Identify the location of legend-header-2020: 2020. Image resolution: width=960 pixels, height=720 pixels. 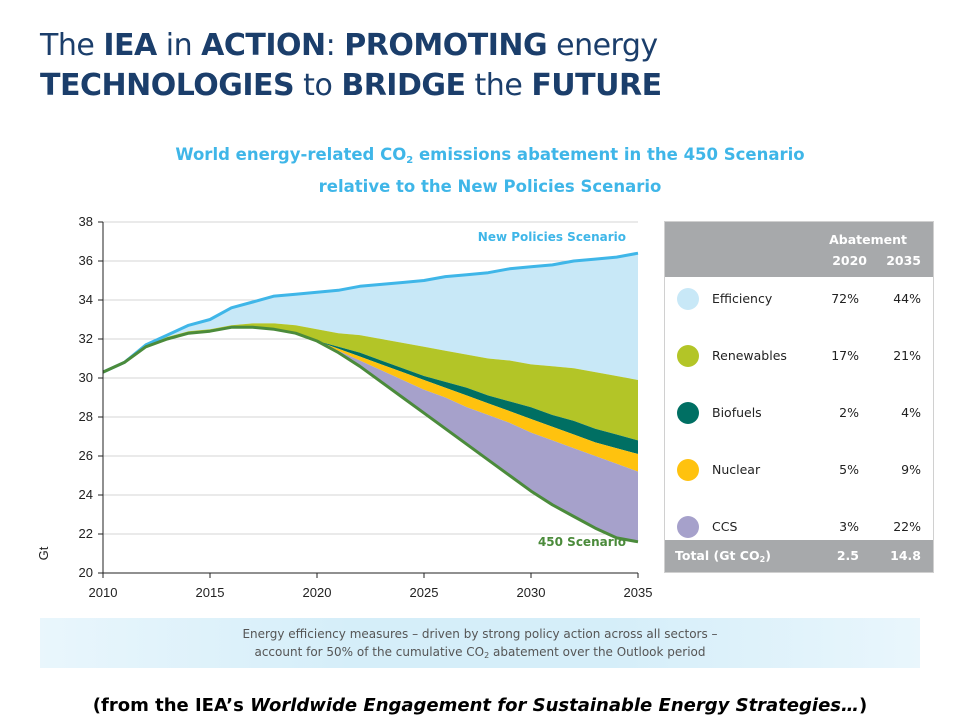
(849, 260).